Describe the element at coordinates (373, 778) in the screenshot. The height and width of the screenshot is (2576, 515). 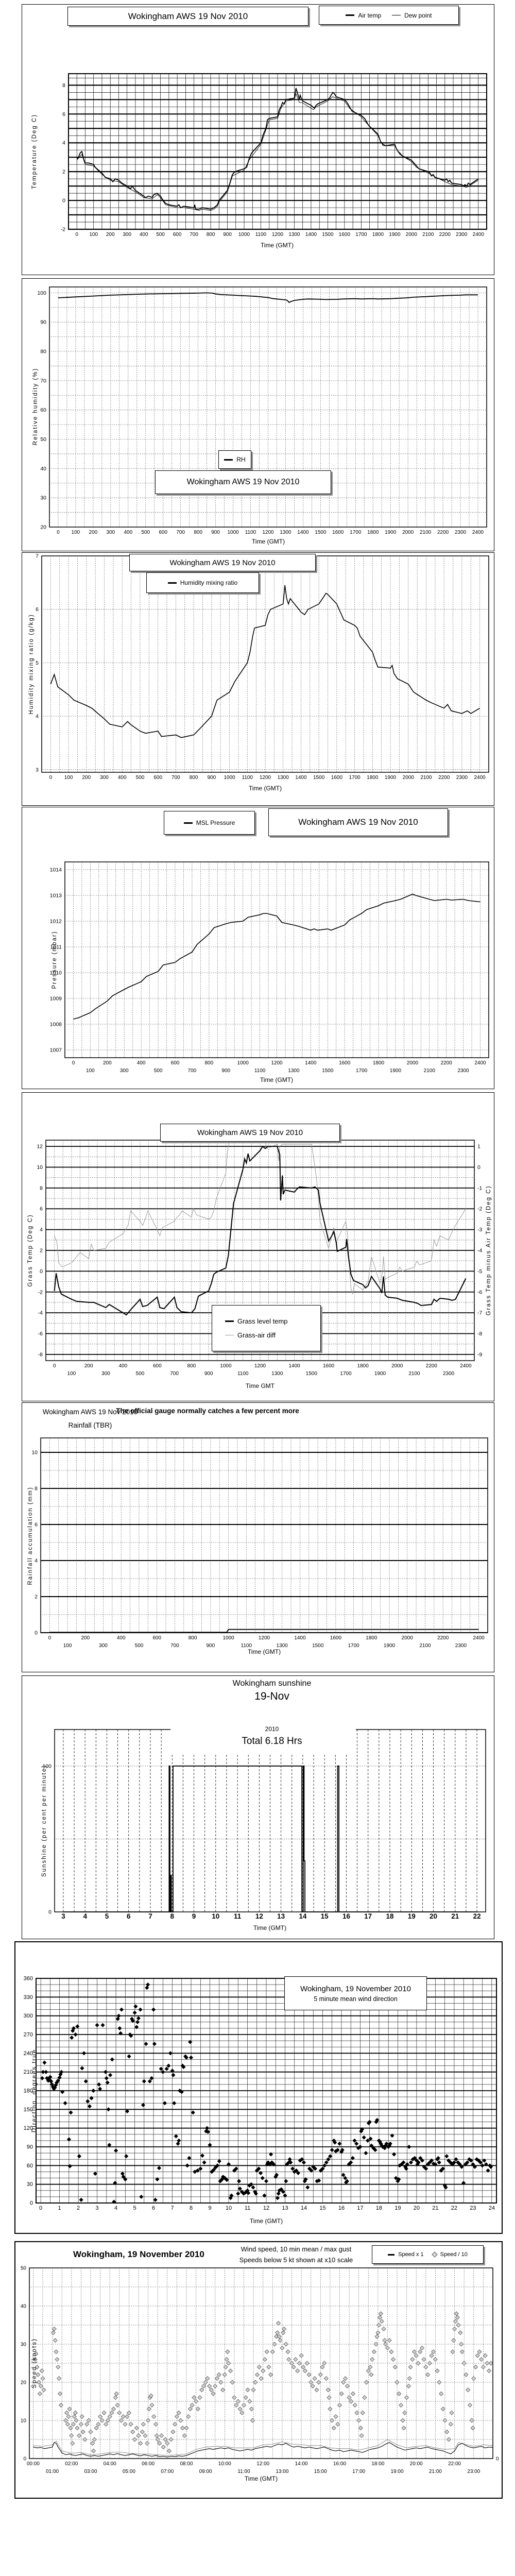
I see `svg-text: 1800` at that location.